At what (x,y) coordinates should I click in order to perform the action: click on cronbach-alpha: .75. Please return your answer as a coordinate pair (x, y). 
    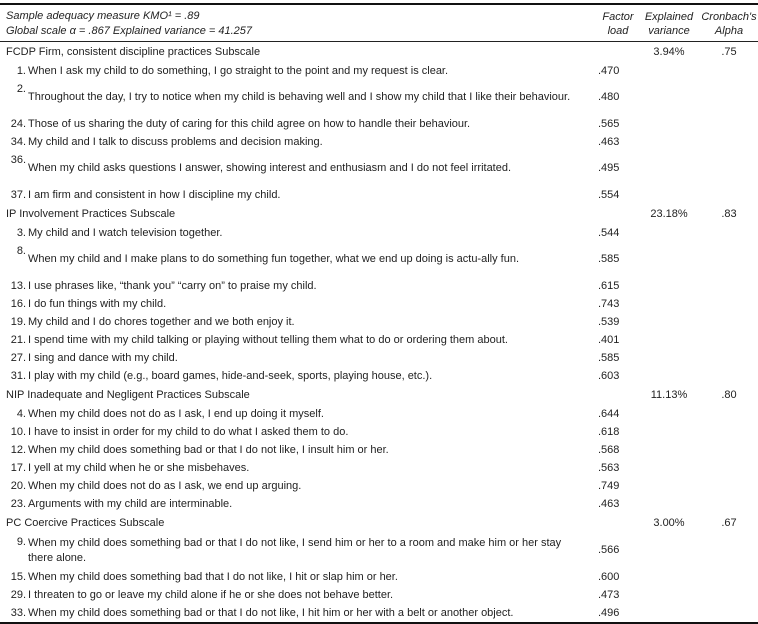
    Looking at the image, I should click on (729, 51).